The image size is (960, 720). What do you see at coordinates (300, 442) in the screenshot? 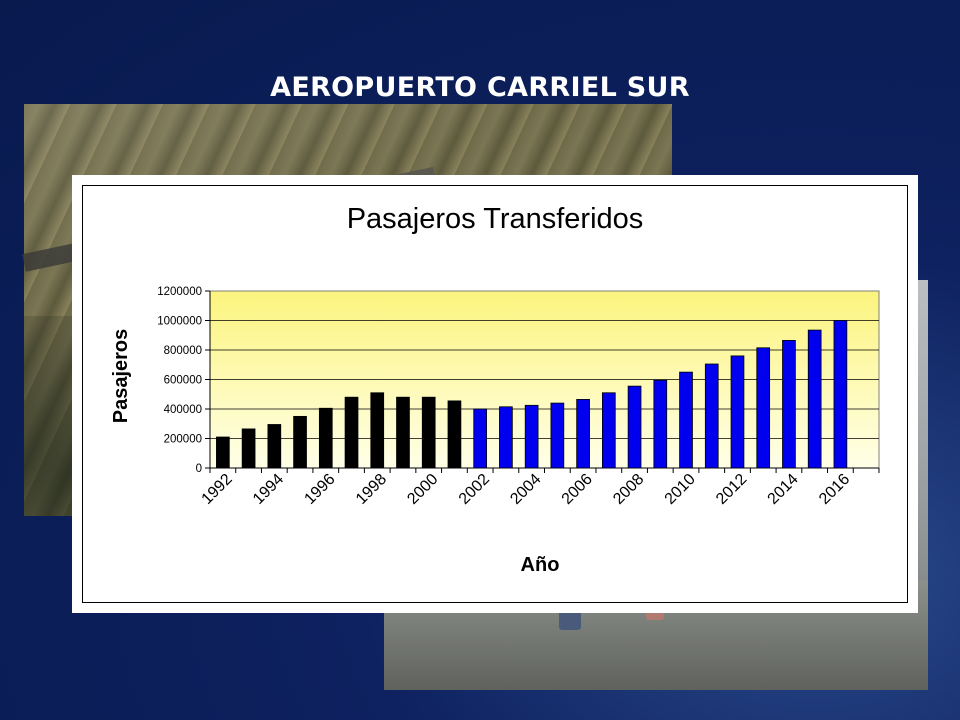
I see `bar-1995` at bounding box center [300, 442].